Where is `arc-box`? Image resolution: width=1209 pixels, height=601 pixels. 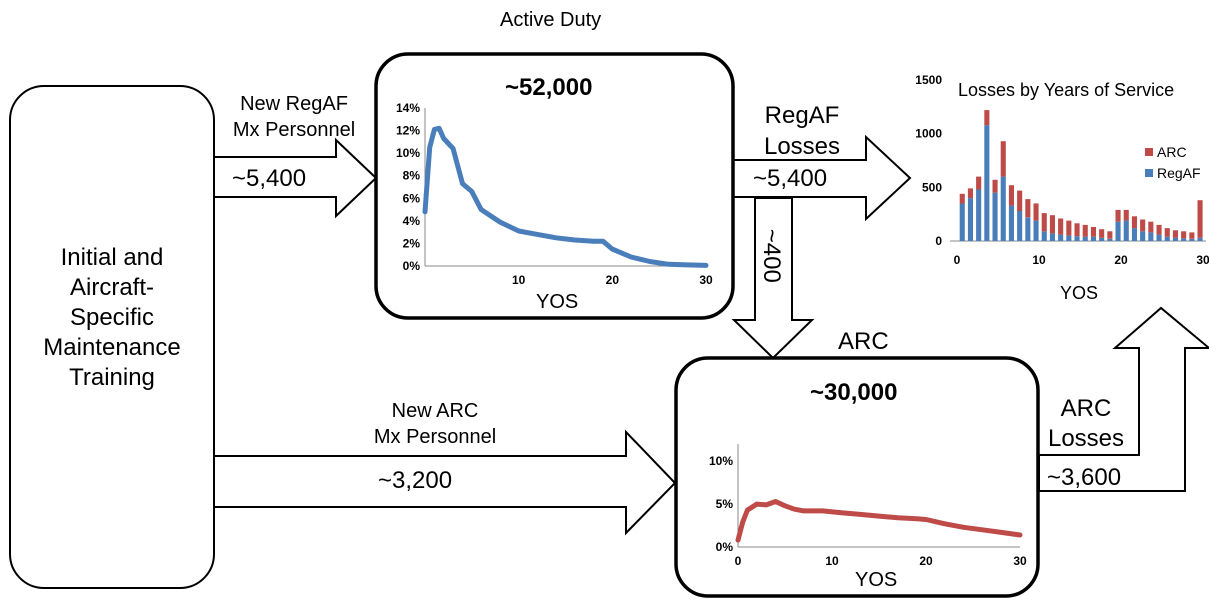
arc-box is located at coordinates (857, 477).